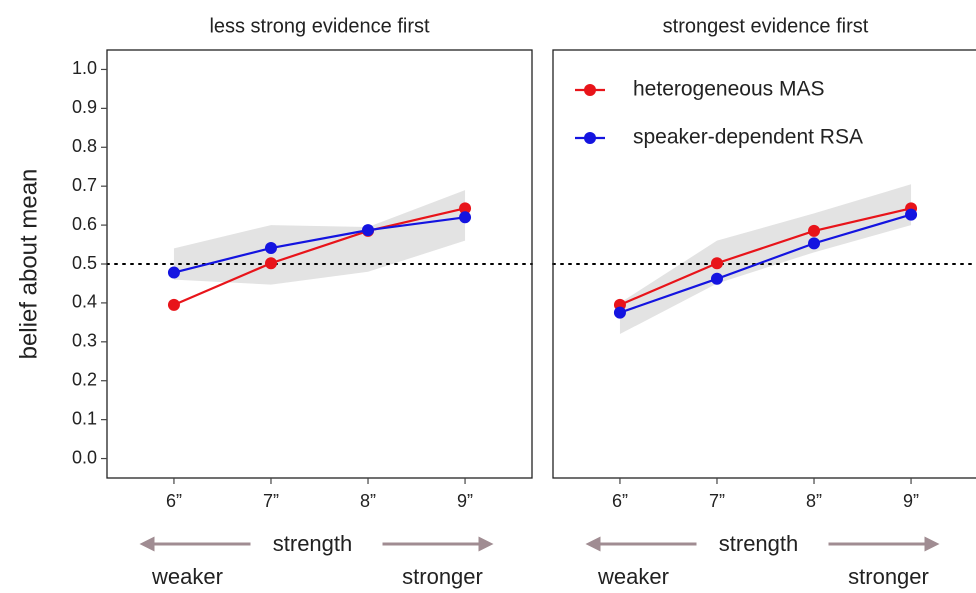 The image size is (976, 593). I want to click on y-tick-label: 0.1, so click(84, 418).